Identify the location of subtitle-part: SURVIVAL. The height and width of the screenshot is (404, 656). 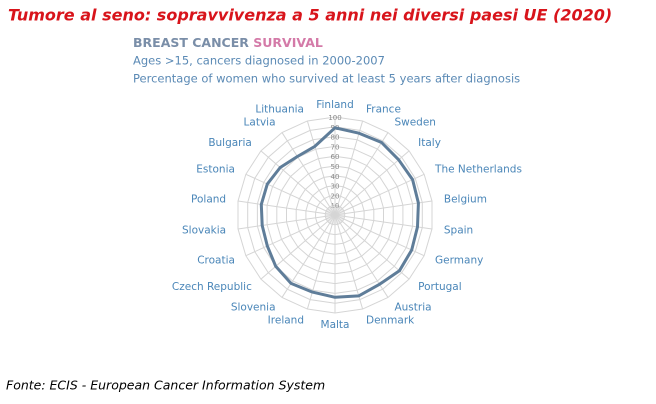
(288, 42).